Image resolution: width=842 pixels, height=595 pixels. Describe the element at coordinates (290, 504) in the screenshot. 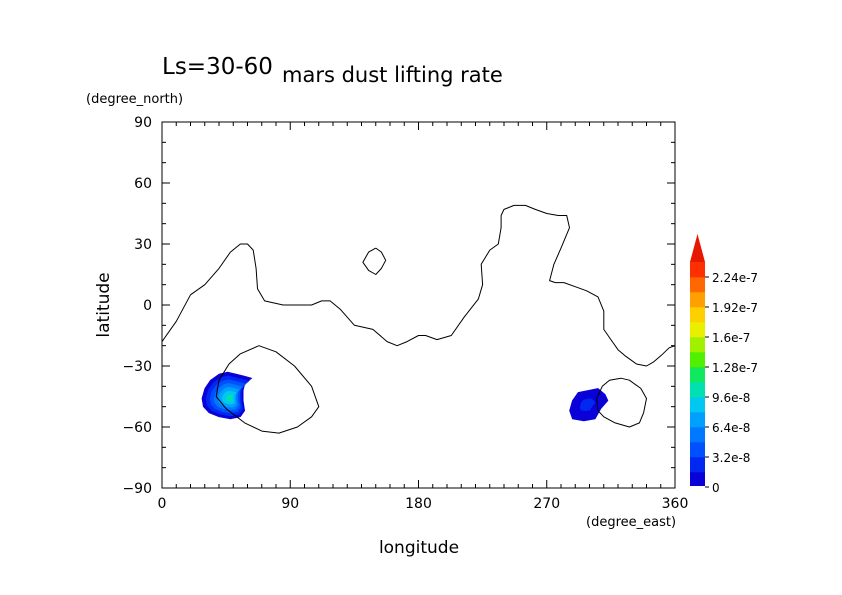

I see `x-tick-label: 90` at that location.